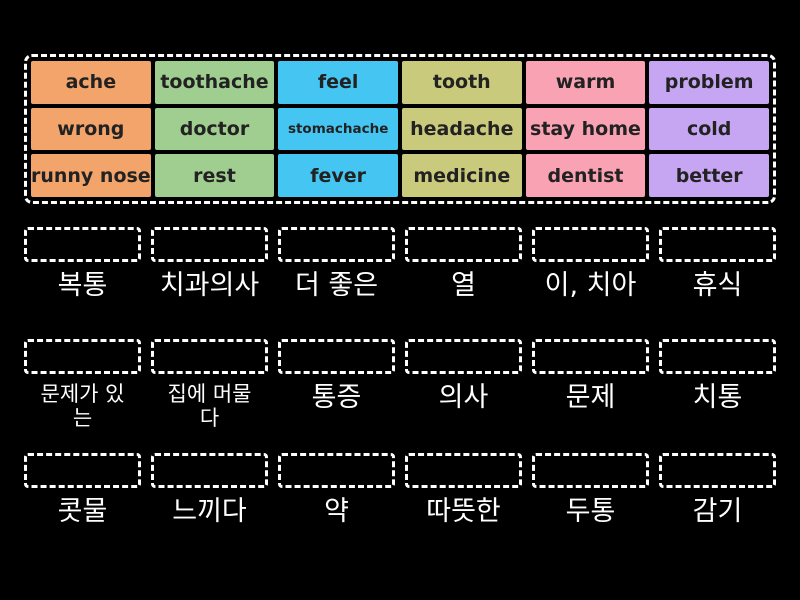 This screenshot has width=800, height=600. I want to click on drop-zone-munje, so click(590, 356).